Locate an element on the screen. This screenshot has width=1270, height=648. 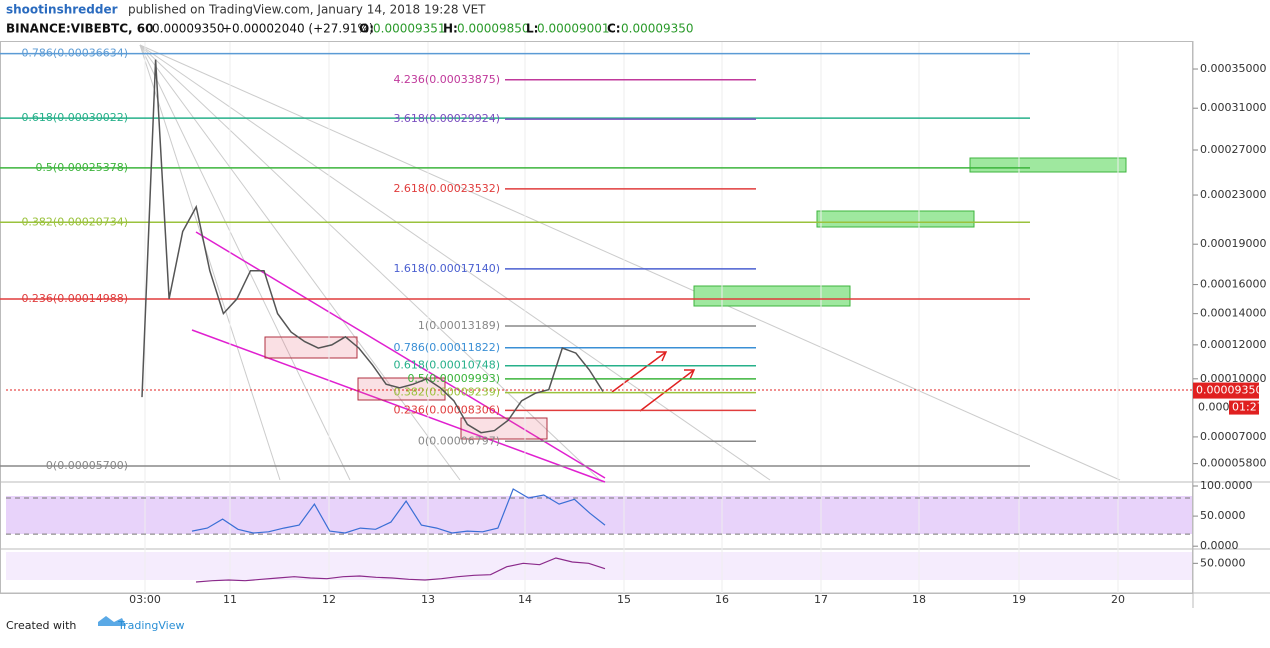
created-with: Created with is located at coordinates (41, 625).